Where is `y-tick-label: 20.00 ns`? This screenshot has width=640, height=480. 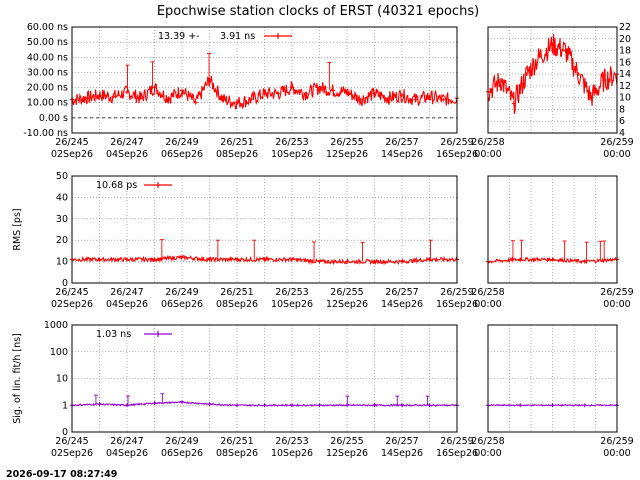
y-tick-label: 20.00 ns is located at coordinates (47, 88).